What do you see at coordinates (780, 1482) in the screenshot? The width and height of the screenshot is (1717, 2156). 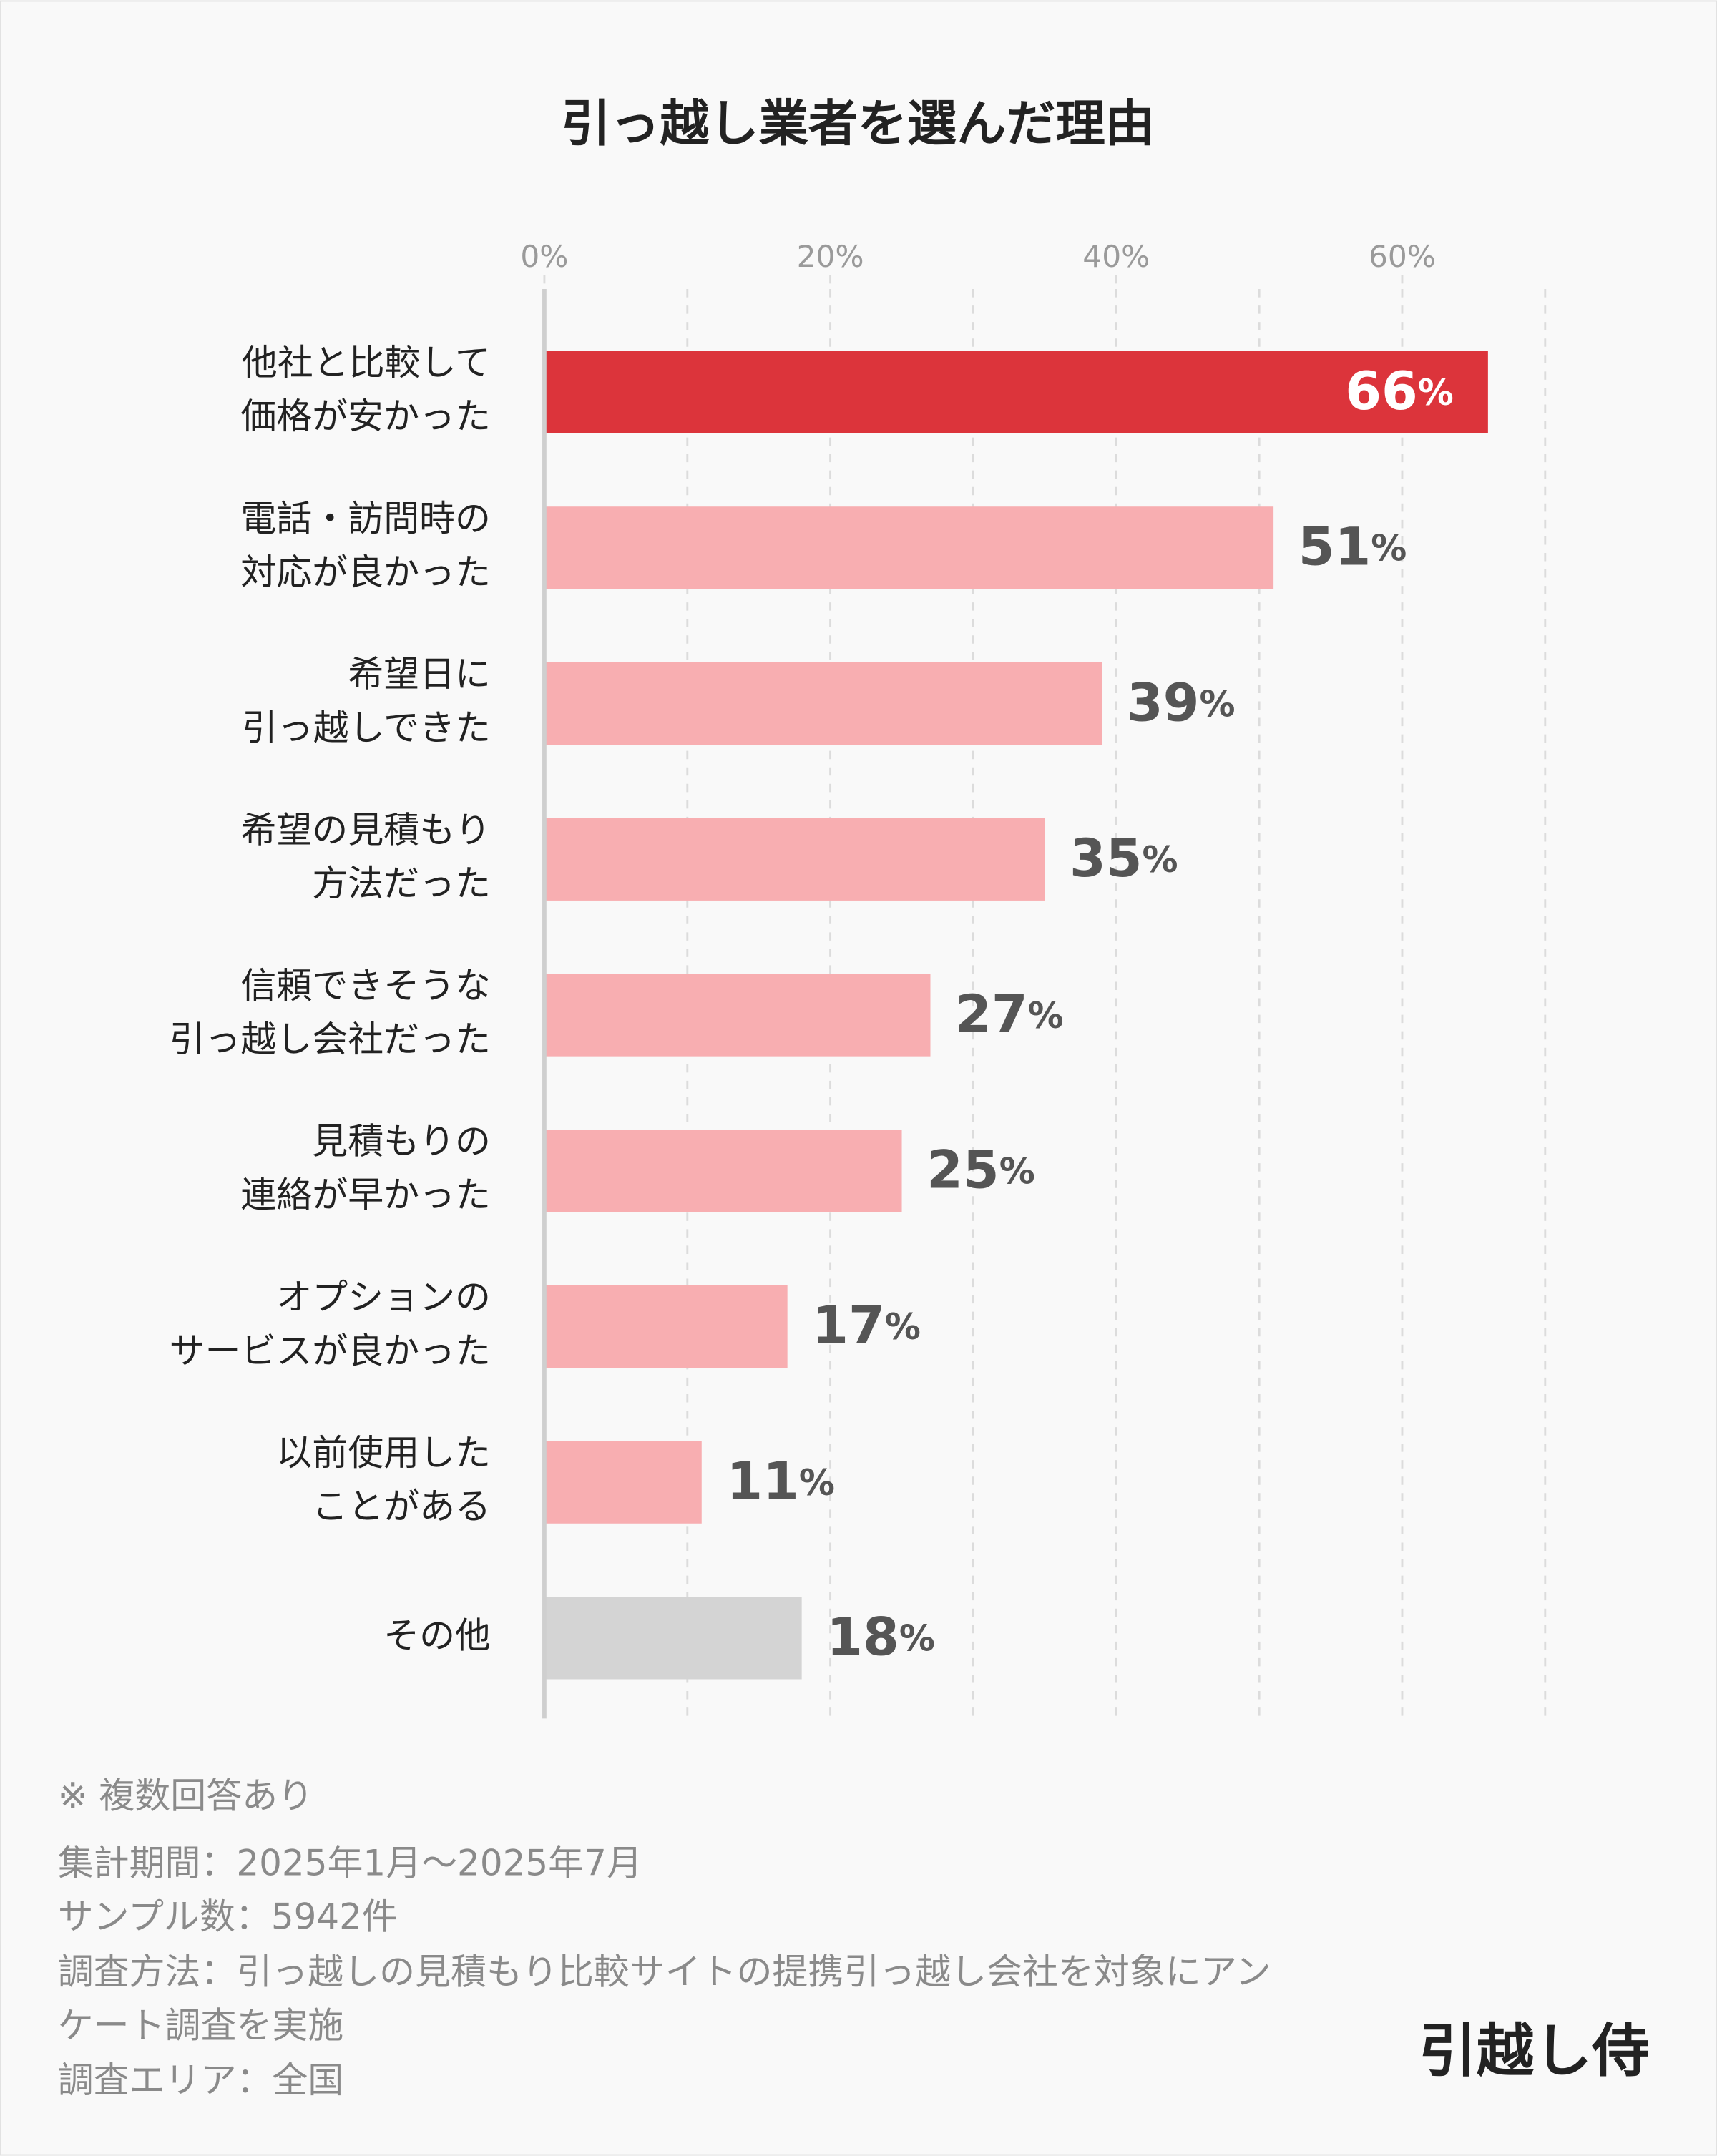 I see `value-label: 11%` at bounding box center [780, 1482].